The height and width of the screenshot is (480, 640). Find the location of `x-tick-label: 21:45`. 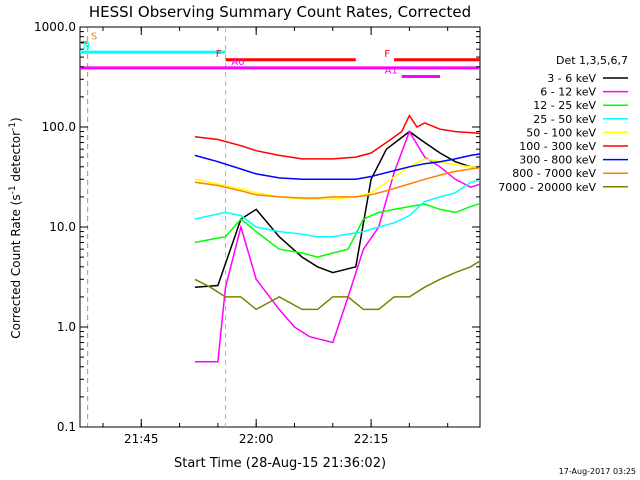

x-tick-label: 21:45 is located at coordinates (141, 439).